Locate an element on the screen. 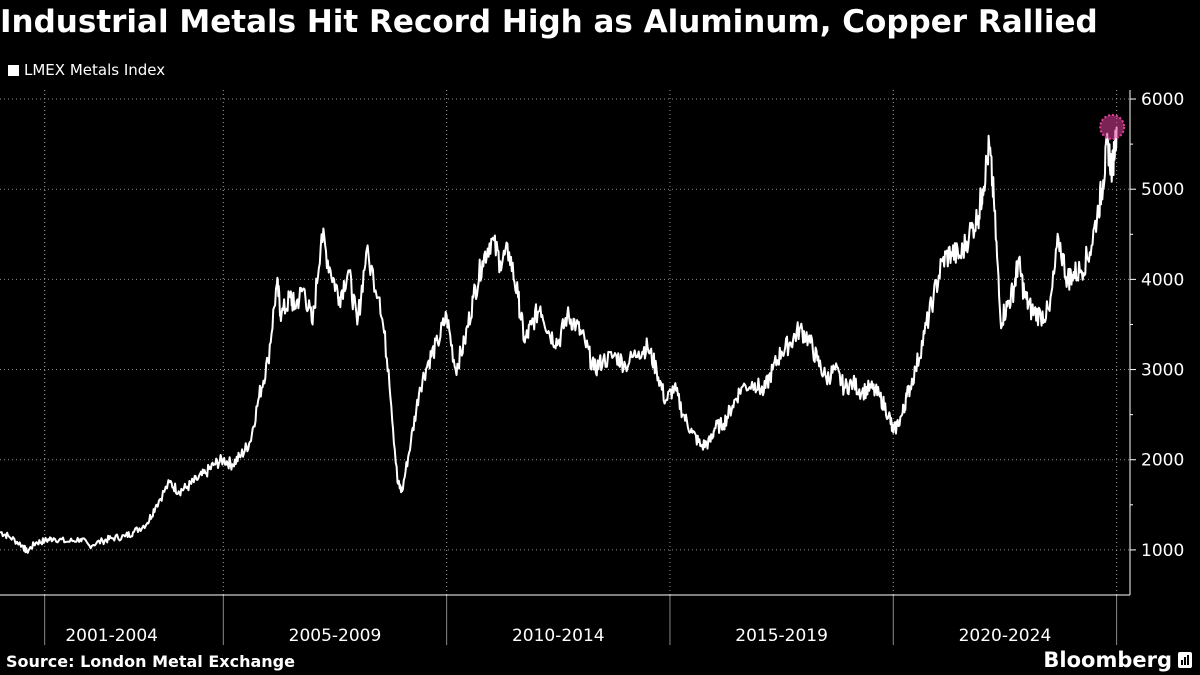 The height and width of the screenshot is (675, 1200). legend-swatch is located at coordinates (13, 70).